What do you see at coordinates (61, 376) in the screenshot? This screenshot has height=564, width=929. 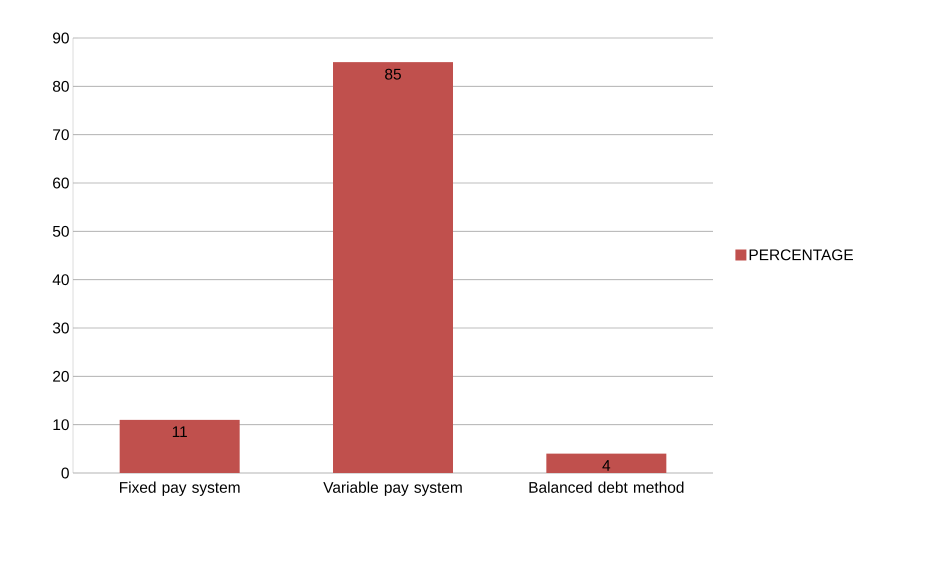 I see `y-tick-label: 20` at bounding box center [61, 376].